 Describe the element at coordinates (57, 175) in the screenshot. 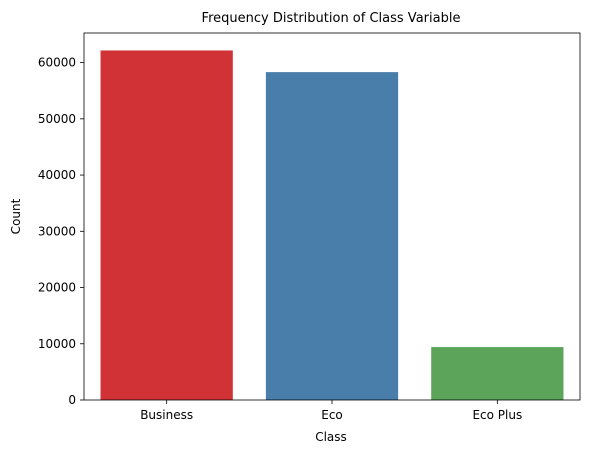

I see `y-tick-label: 40000` at that location.